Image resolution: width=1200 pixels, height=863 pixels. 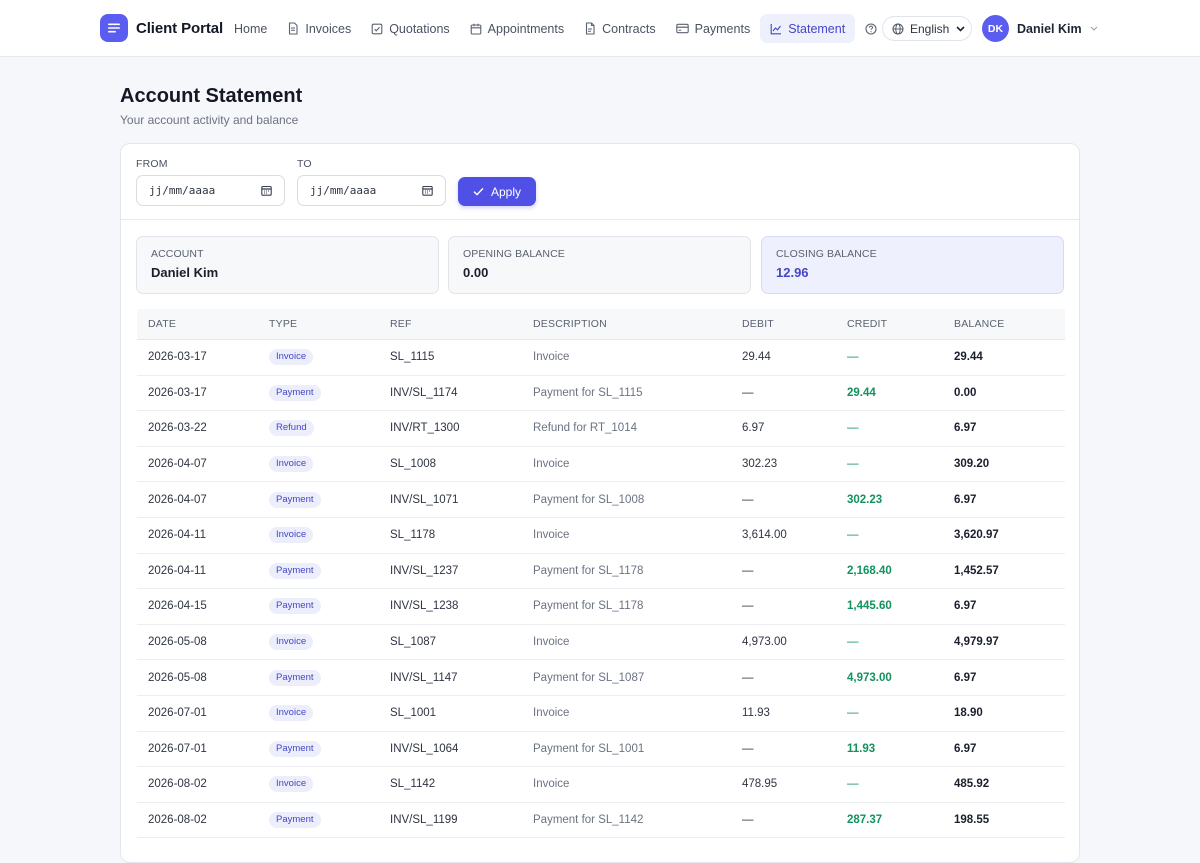 I want to click on app-title: Client Portal, so click(x=180, y=28).